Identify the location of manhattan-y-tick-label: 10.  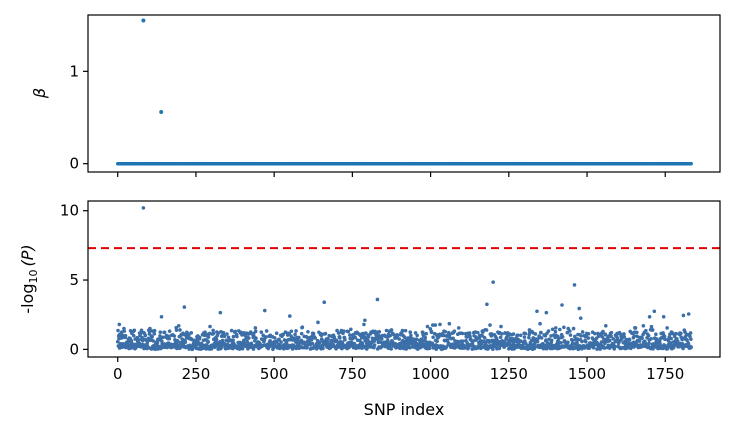
(69, 211).